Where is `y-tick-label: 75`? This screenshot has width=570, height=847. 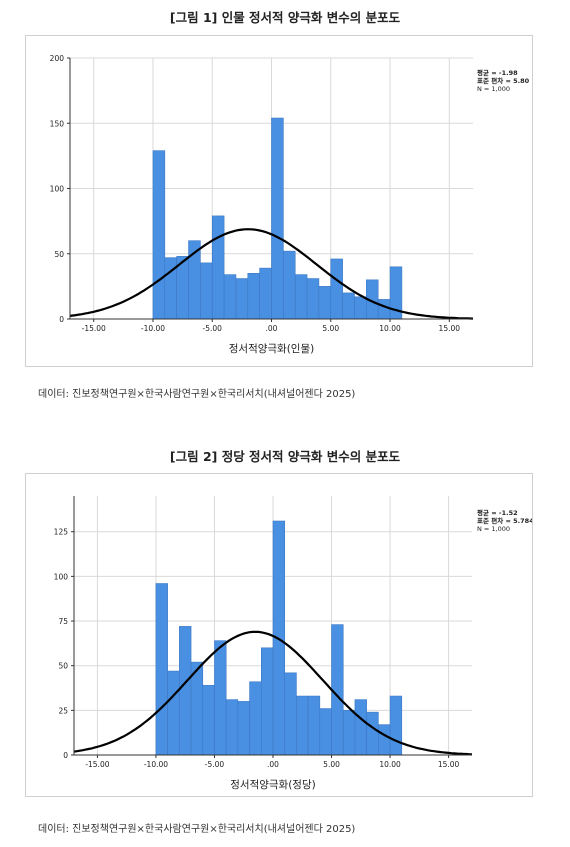 y-tick-label: 75 is located at coordinates (63, 621).